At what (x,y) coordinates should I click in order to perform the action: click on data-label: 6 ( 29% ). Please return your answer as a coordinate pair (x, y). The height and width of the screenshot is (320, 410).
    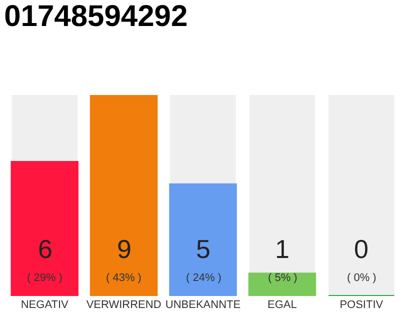
    Looking at the image, I should click on (44, 259).